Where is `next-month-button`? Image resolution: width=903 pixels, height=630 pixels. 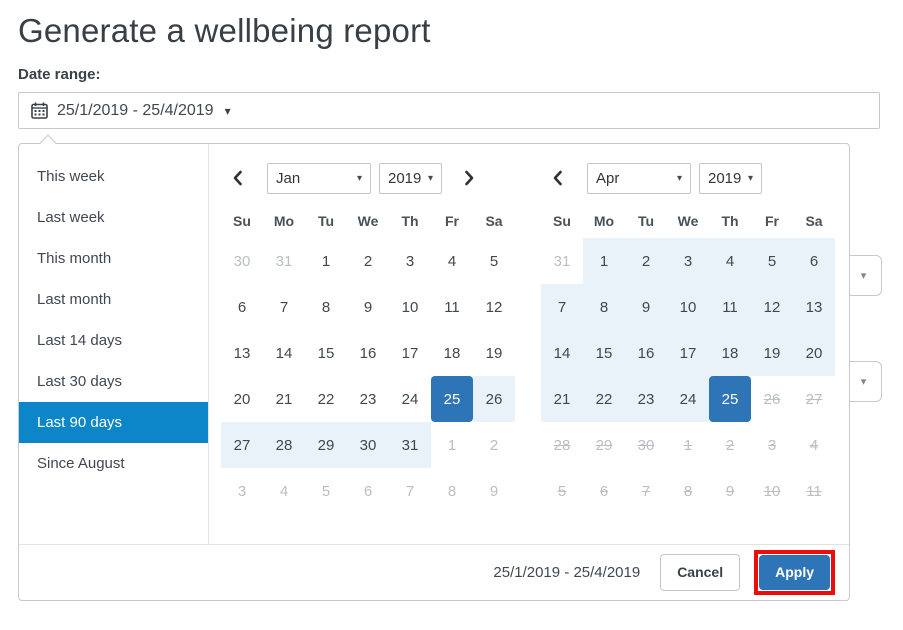
next-month-button is located at coordinates (469, 178).